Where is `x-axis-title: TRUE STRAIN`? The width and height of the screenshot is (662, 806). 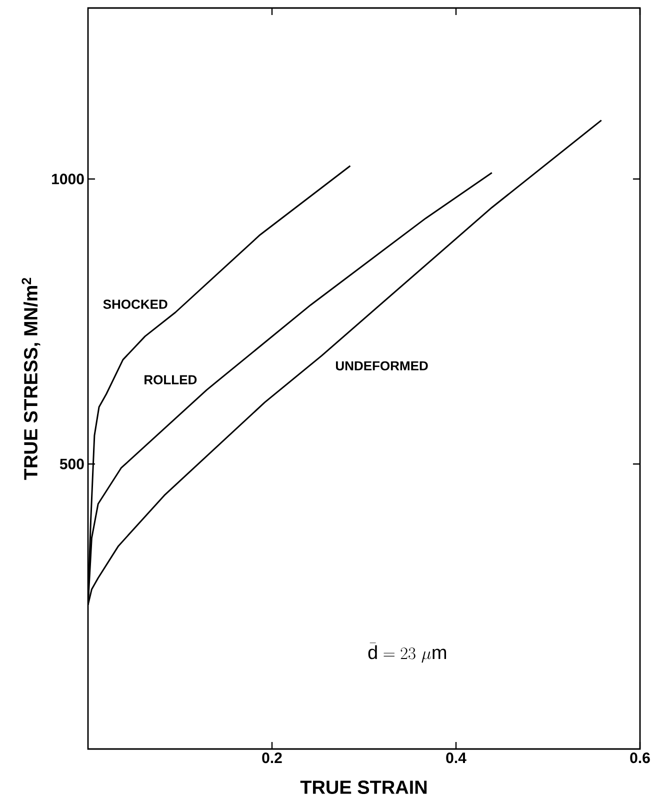
x-axis-title: TRUE STRAIN is located at coordinates (363, 787).